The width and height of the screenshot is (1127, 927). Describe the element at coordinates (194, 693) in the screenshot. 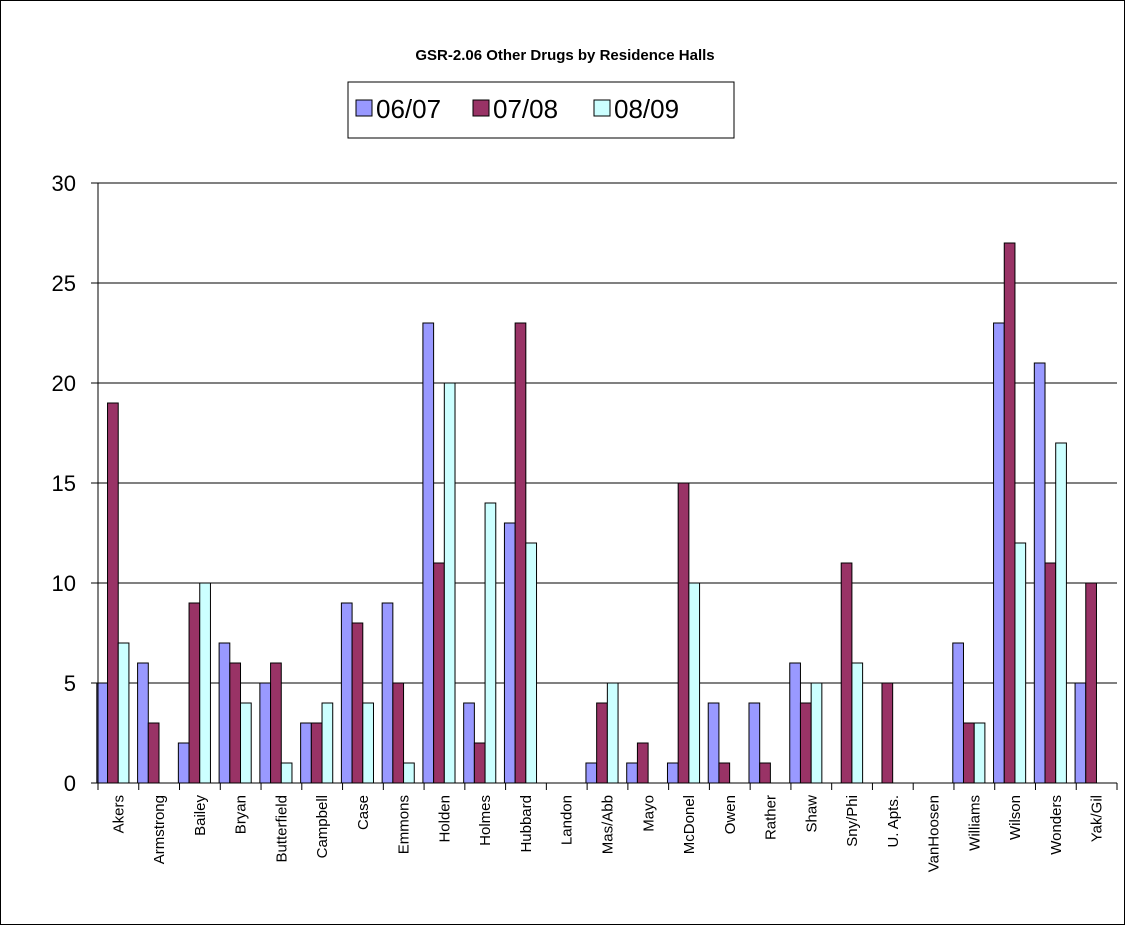

I see `bar-07-08-bailey` at that location.